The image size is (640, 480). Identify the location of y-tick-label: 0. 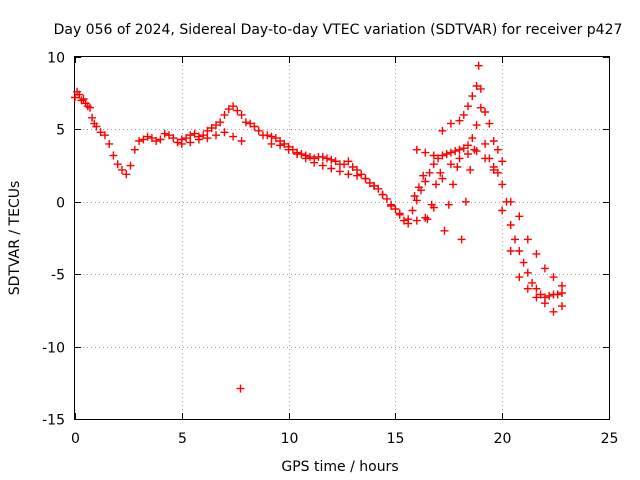
(60, 204).